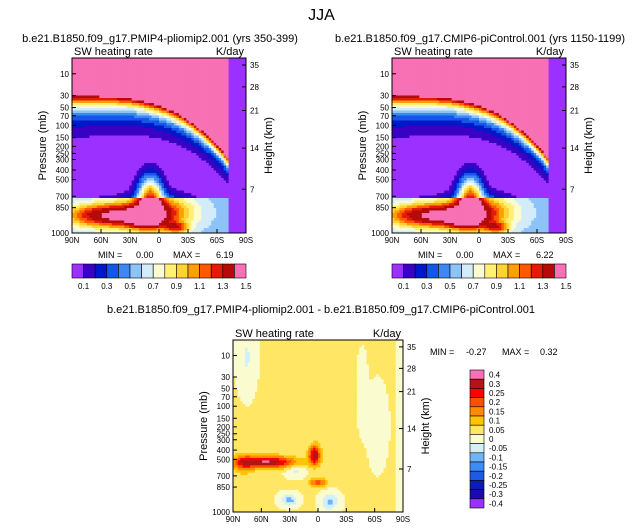 The height and width of the screenshot is (528, 643). What do you see at coordinates (64, 108) in the screenshot?
I see `ytick-label: 50` at bounding box center [64, 108].